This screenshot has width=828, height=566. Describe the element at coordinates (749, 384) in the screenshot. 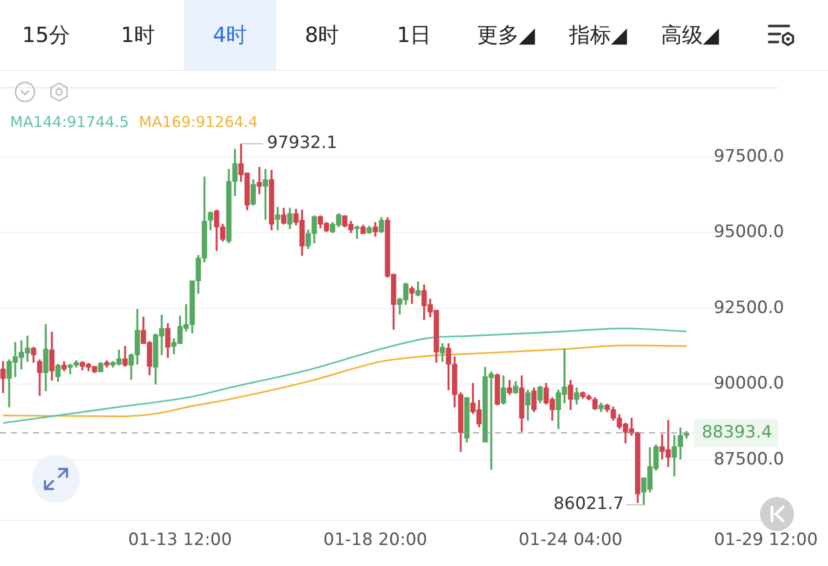

I see `y-tick-label: 90000.0` at that location.